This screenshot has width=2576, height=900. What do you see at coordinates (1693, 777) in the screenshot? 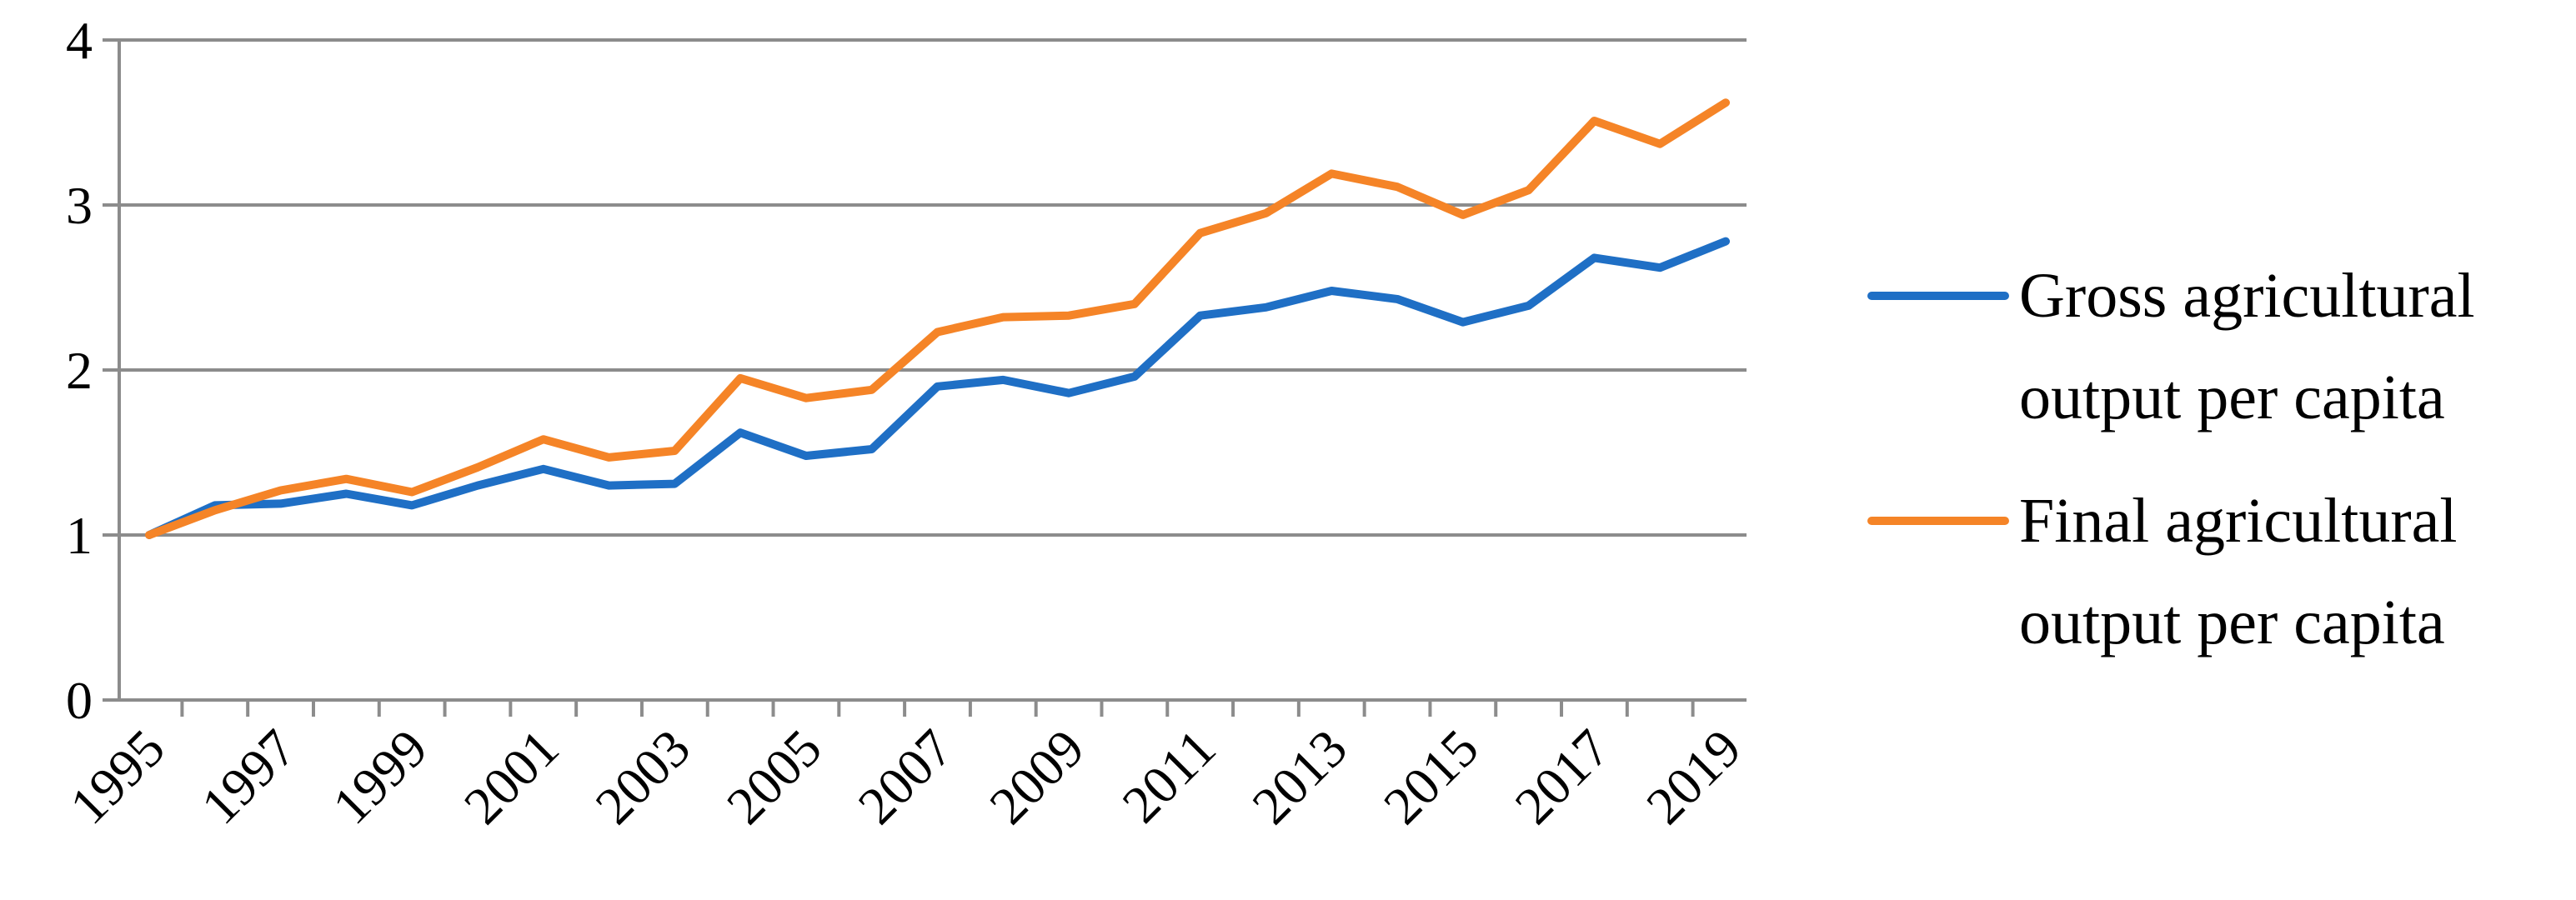
I see `x-tick-label: 2019` at bounding box center [1693, 777].